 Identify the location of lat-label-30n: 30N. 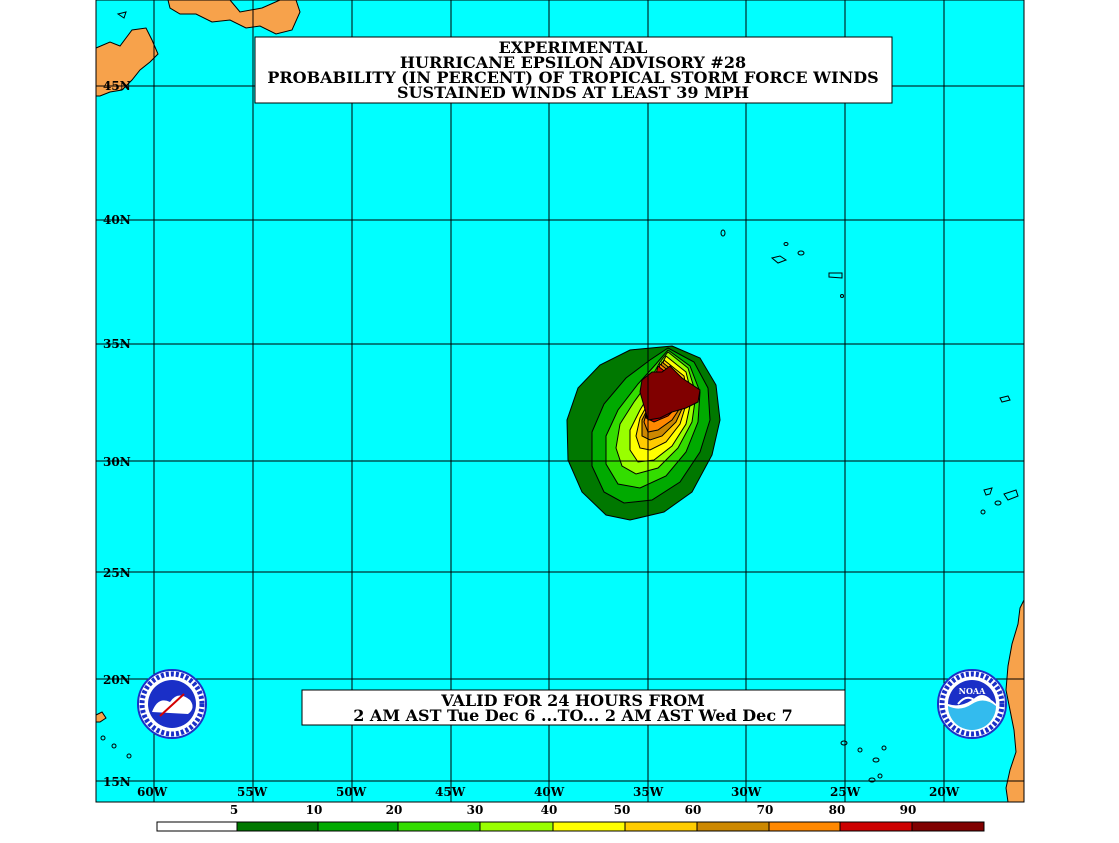
(117, 462).